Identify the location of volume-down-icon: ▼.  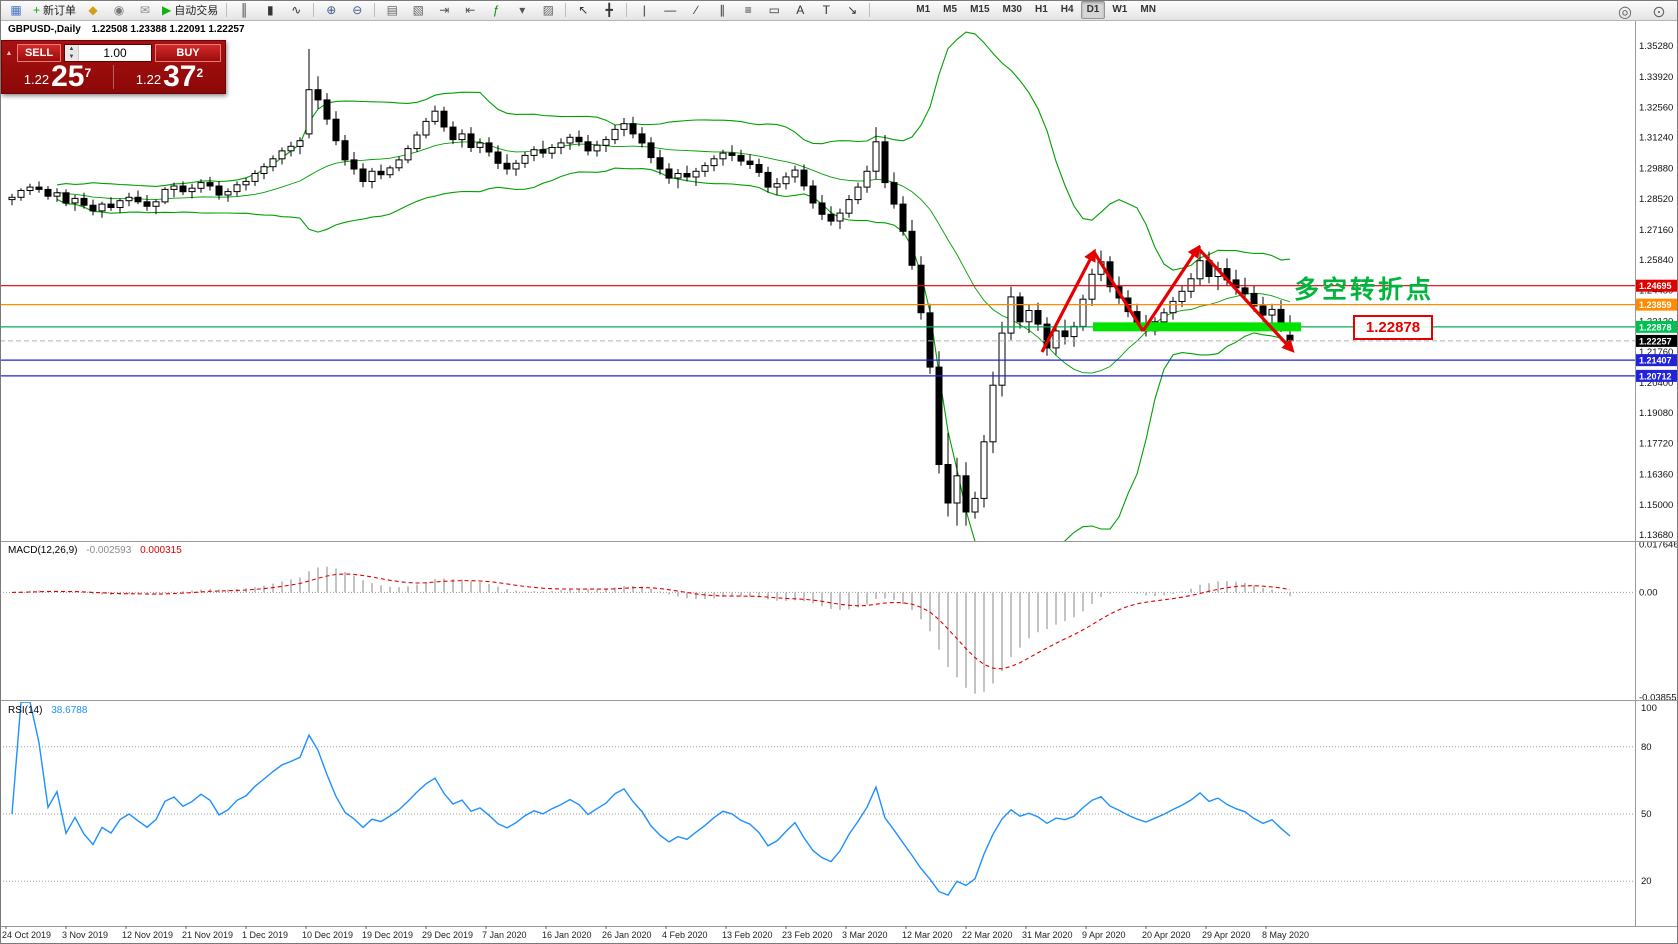
(71, 57).